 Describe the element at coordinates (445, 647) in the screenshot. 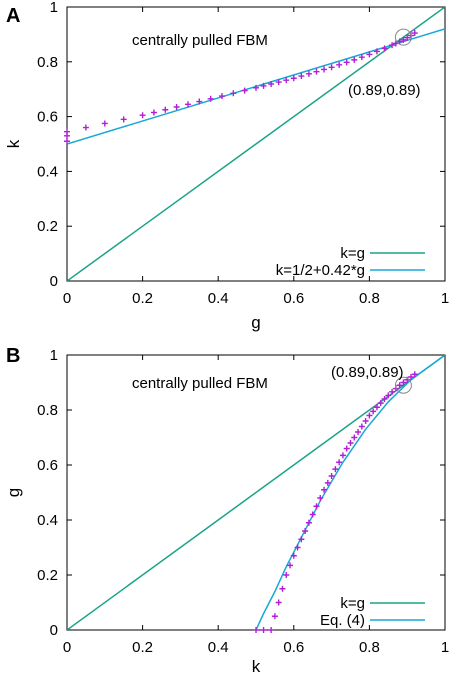

I see `panel-b-x-tick-label: 1` at that location.